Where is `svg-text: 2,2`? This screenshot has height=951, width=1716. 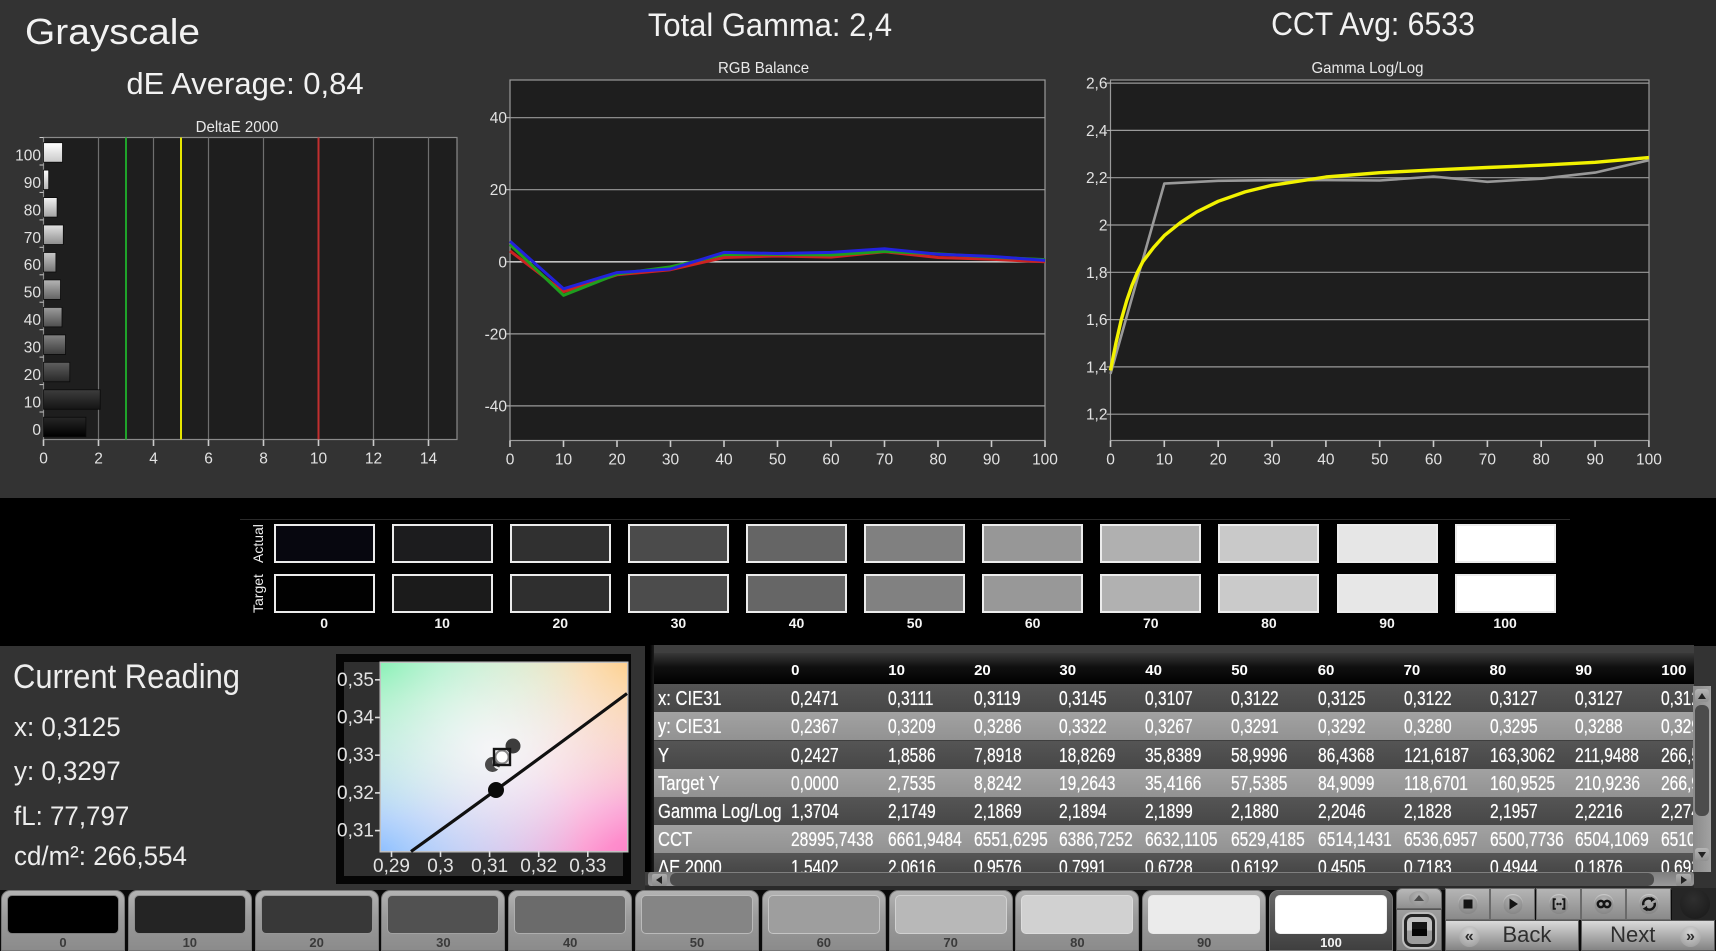
svg-text: 2,2 is located at coordinates (1097, 178).